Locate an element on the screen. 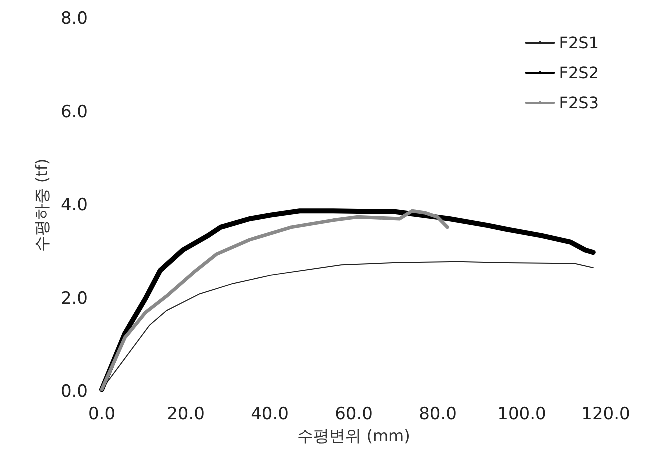 The height and width of the screenshot is (470, 649). legend-label: F2S1 is located at coordinates (579, 43).